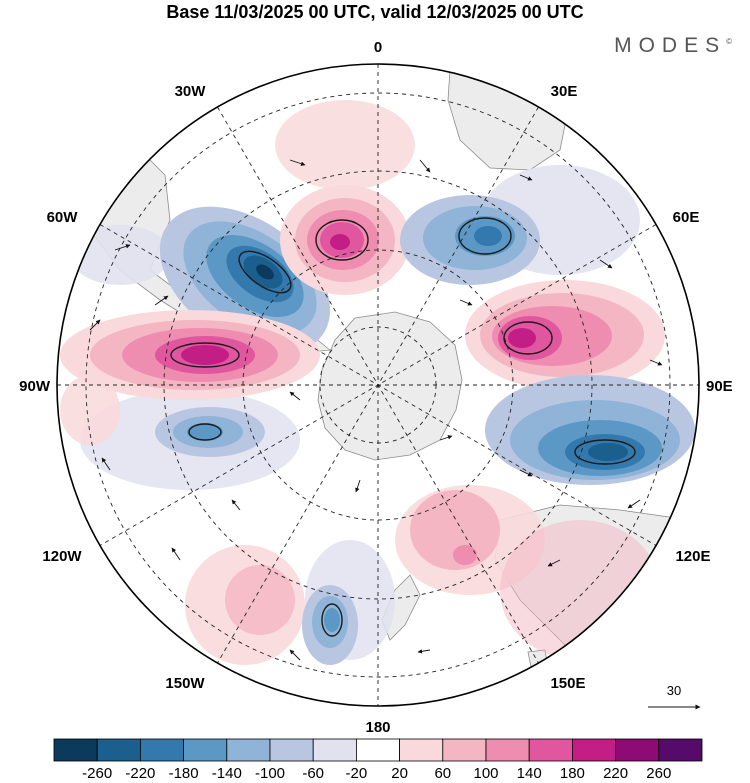  What do you see at coordinates (485, 773) in the screenshot?
I see `colorbar-tick-label: 100` at bounding box center [485, 773].